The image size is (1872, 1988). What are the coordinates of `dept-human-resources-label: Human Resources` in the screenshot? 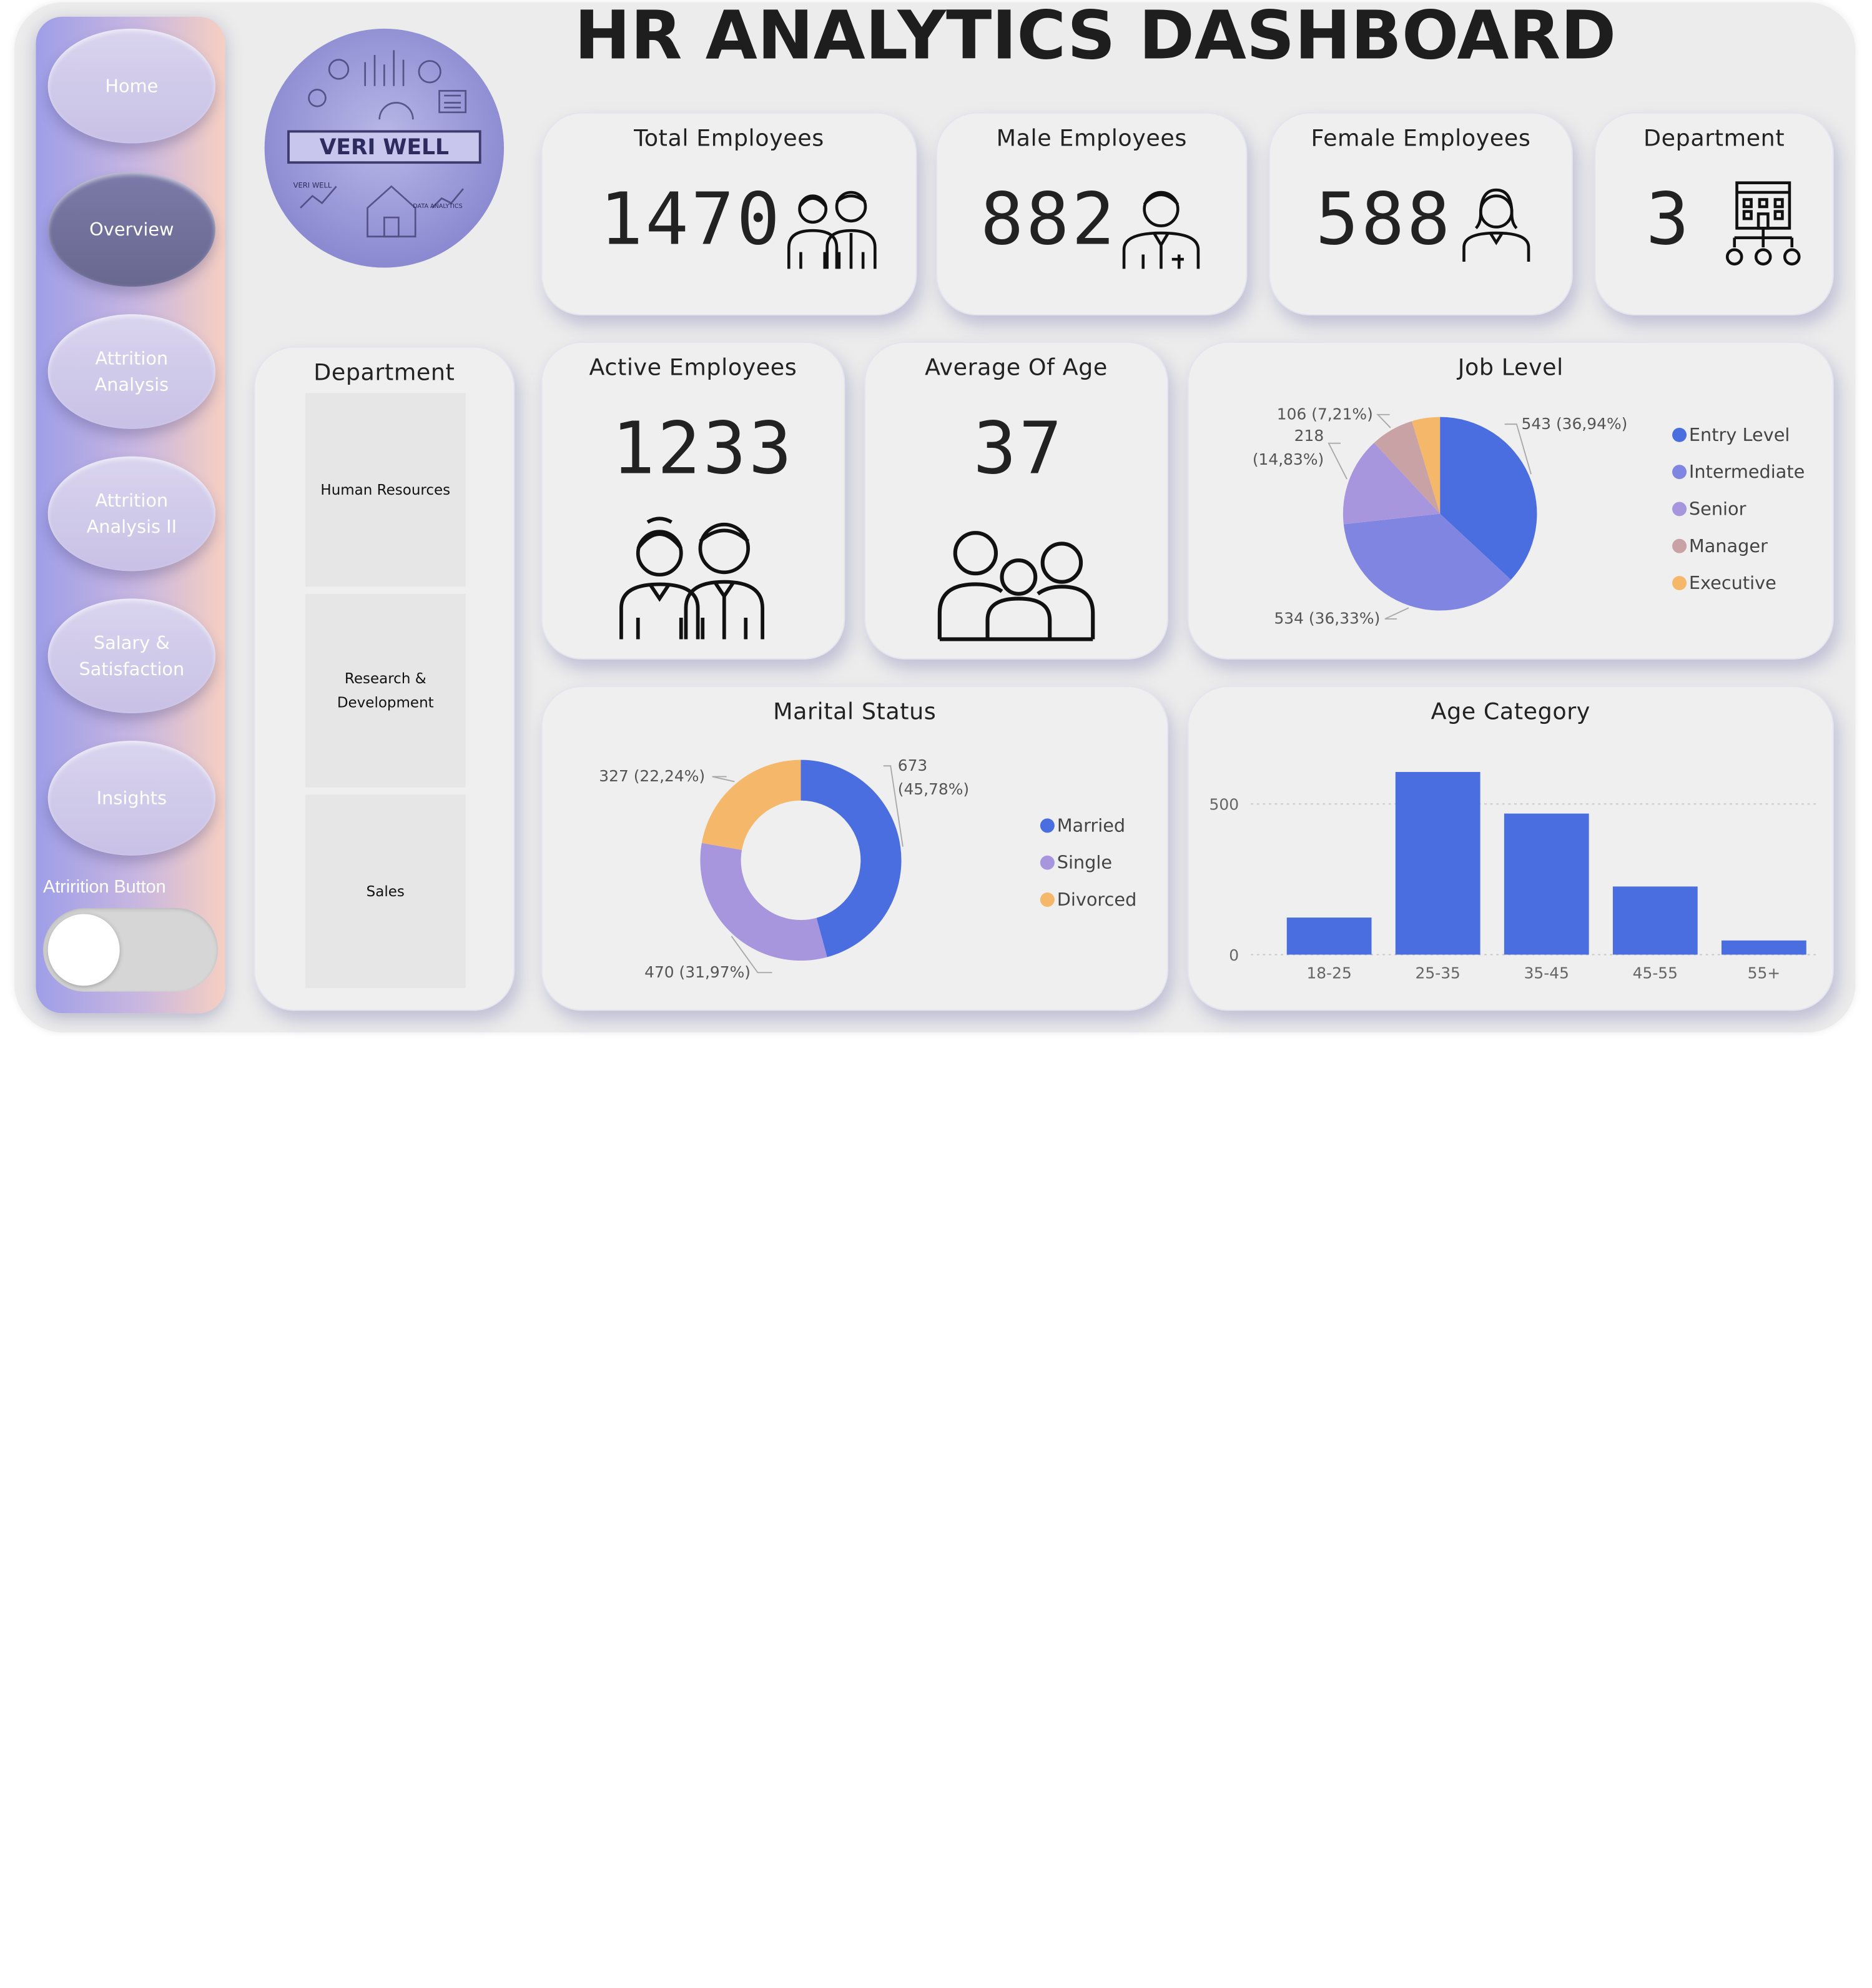 It's located at (385, 489).